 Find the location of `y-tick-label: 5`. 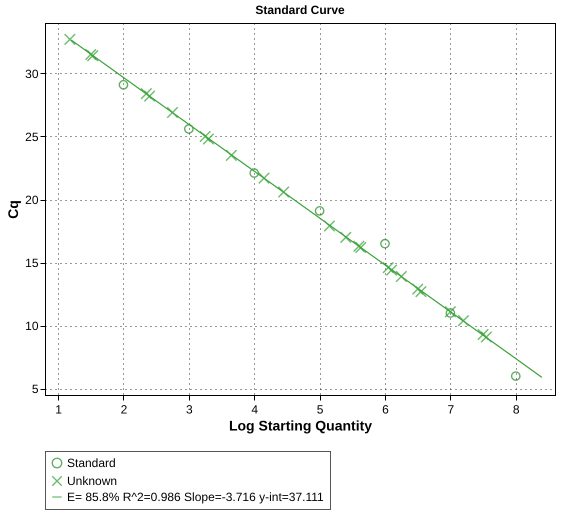

y-tick-label: 5 is located at coordinates (35, 389).